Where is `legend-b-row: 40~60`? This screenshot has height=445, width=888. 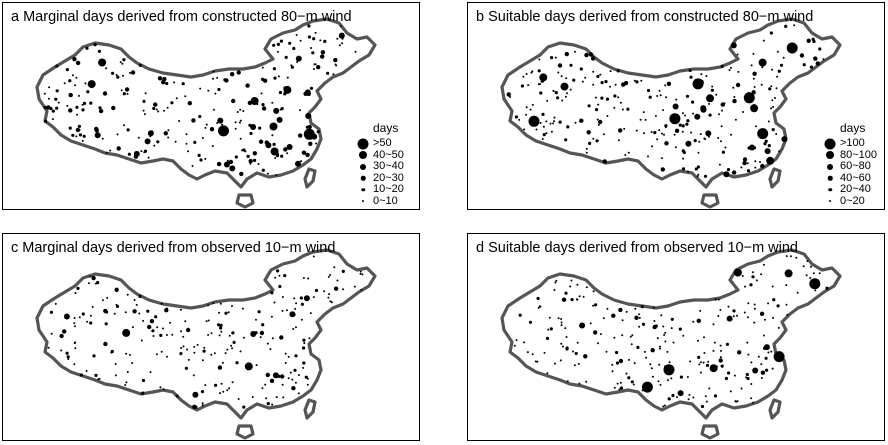 legend-b-row: 40~60 is located at coordinates (846, 178).